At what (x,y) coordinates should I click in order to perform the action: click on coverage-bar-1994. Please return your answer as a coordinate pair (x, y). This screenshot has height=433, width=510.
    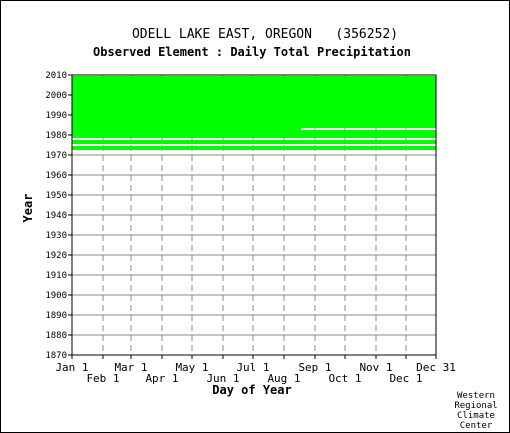
    Looking at the image, I should click on (254, 107).